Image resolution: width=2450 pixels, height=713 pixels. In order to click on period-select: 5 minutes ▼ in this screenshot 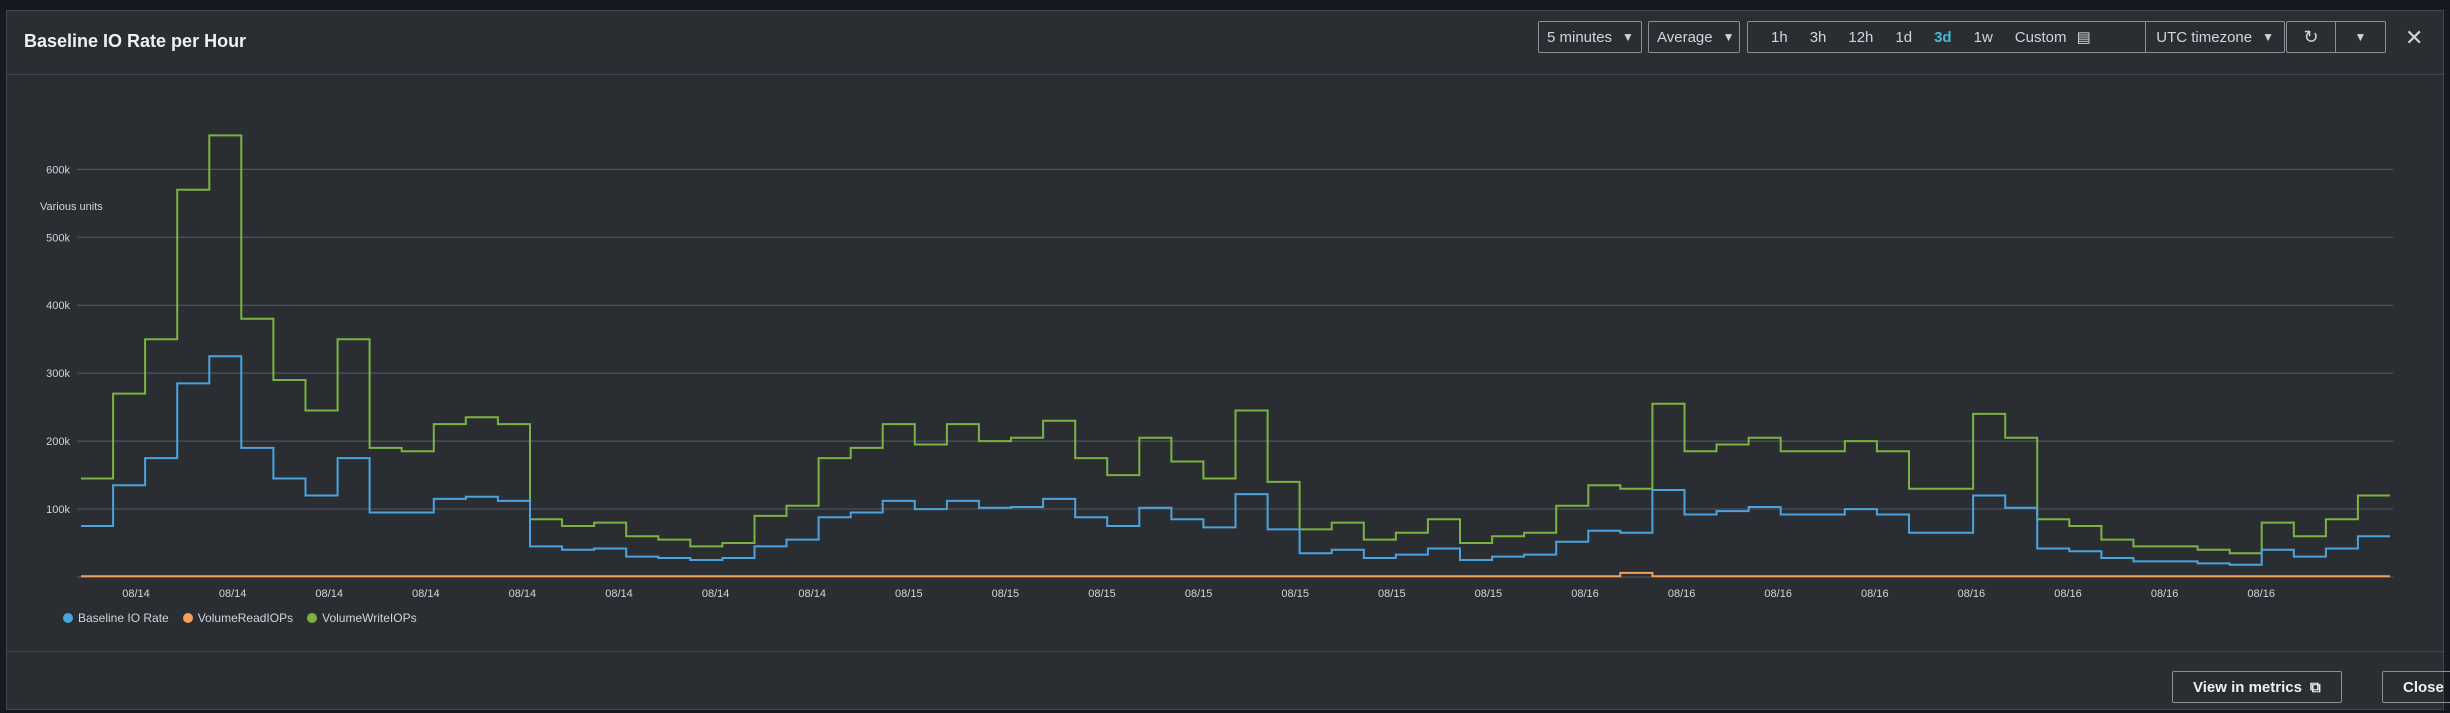, I will do `click(1590, 37)`.